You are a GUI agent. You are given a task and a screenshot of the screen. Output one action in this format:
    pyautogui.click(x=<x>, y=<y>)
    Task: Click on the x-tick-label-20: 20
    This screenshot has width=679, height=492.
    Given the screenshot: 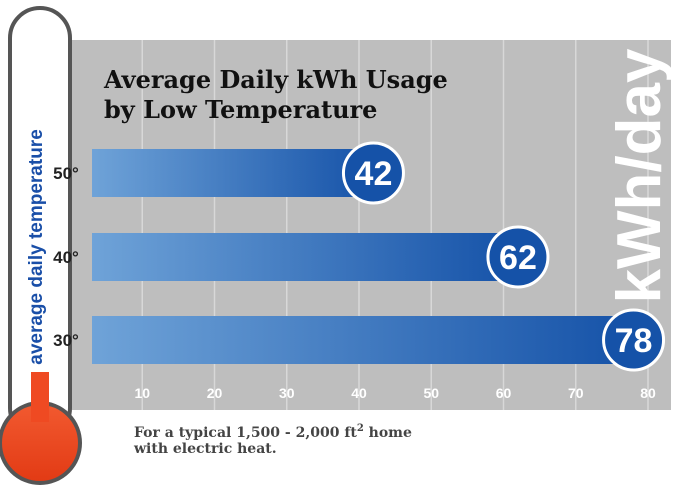 What is the action you would take?
    pyautogui.click(x=215, y=393)
    